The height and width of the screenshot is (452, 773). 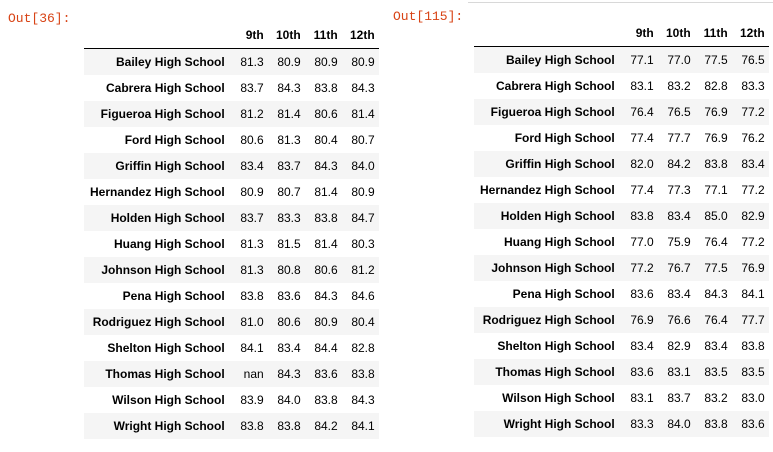 What do you see at coordinates (621, 190) in the screenshot?
I see `table-row: Hernandez High School 77.4 77.3 77.1 77.2` at bounding box center [621, 190].